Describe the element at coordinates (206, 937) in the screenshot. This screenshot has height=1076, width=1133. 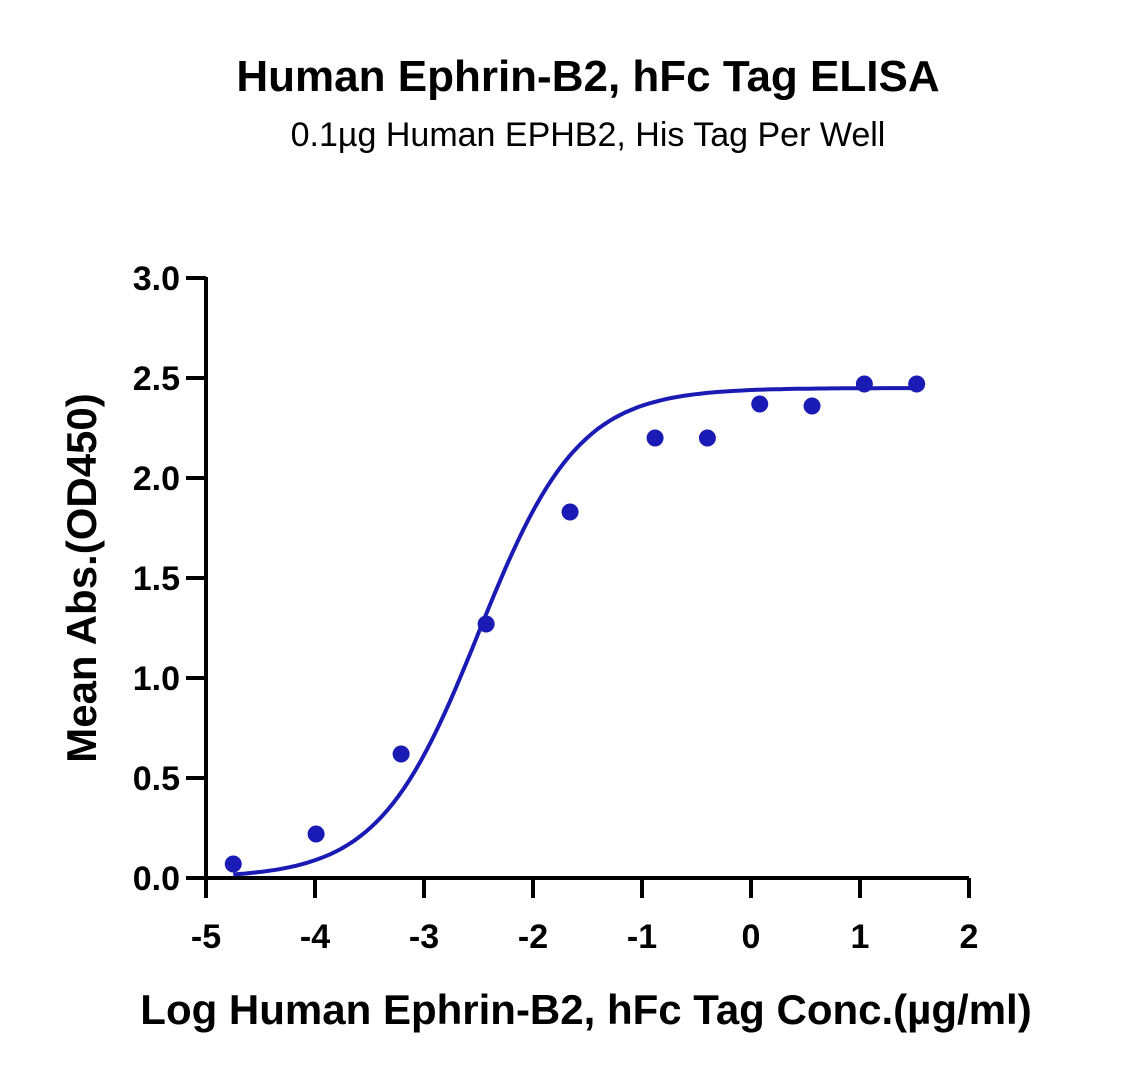
I see `x-tick-label: -5` at that location.